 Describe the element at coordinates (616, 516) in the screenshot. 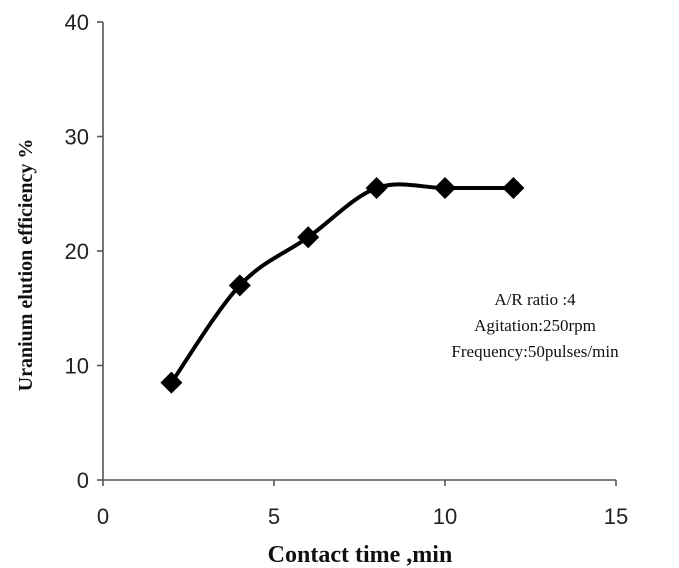

I see `x-tick-label: 15` at that location.